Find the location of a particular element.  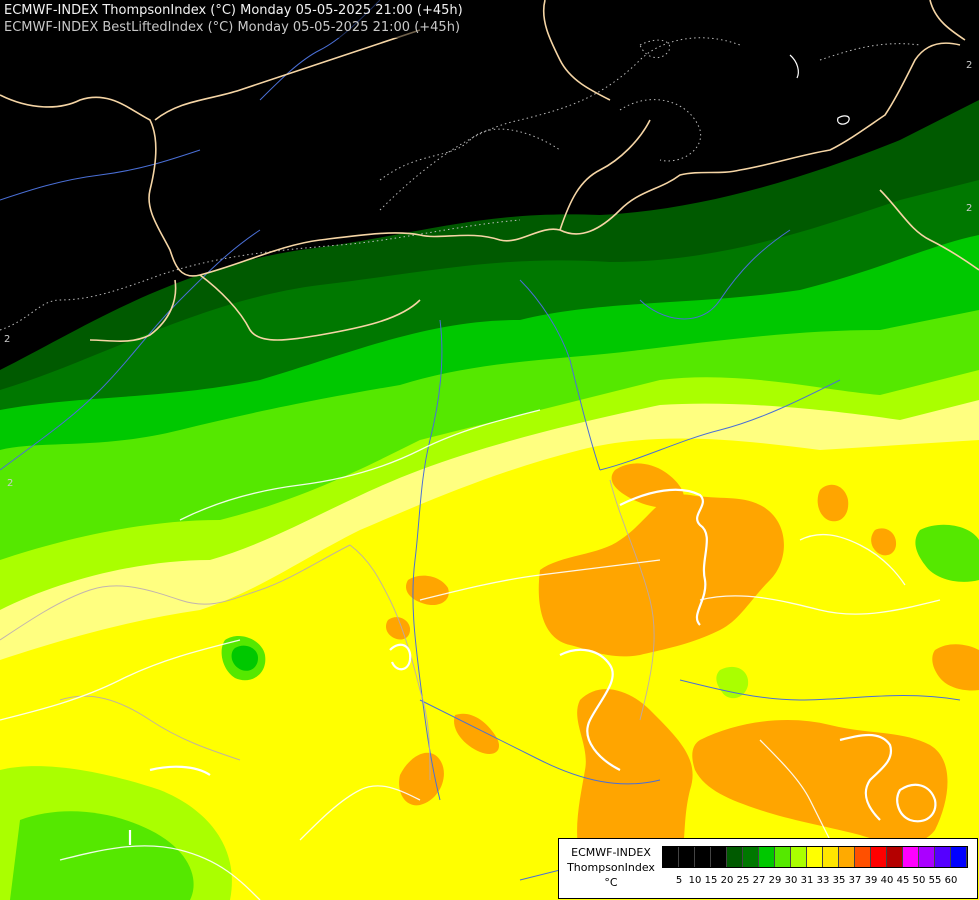

legend-tick-label: 39 is located at coordinates (871, 880).